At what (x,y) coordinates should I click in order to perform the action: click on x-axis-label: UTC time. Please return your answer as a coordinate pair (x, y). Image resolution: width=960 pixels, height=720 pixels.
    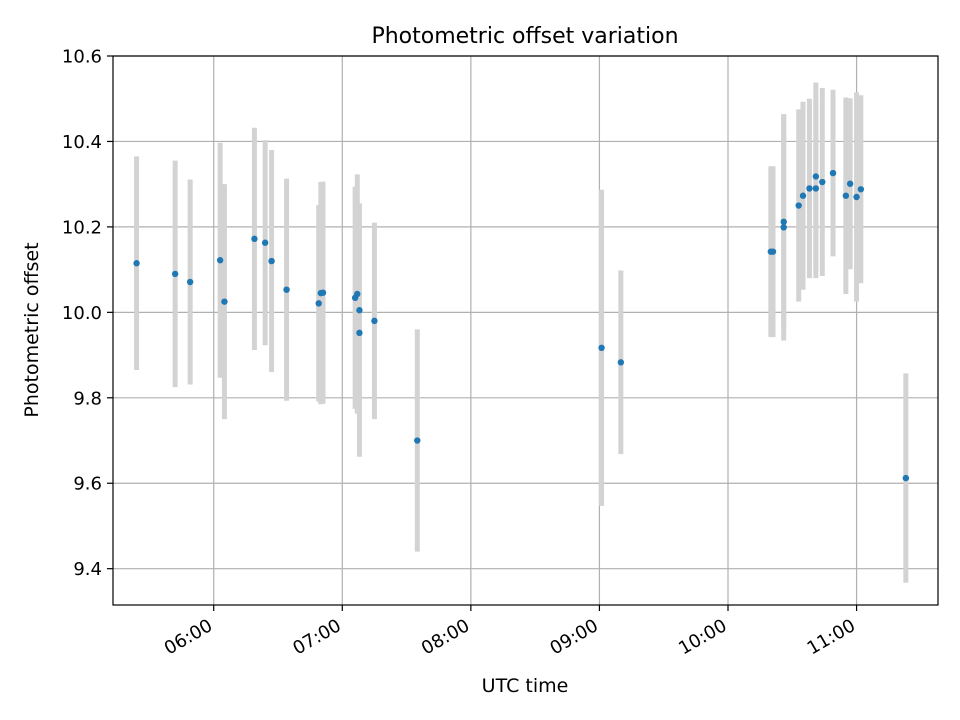
    Looking at the image, I should click on (525, 686).